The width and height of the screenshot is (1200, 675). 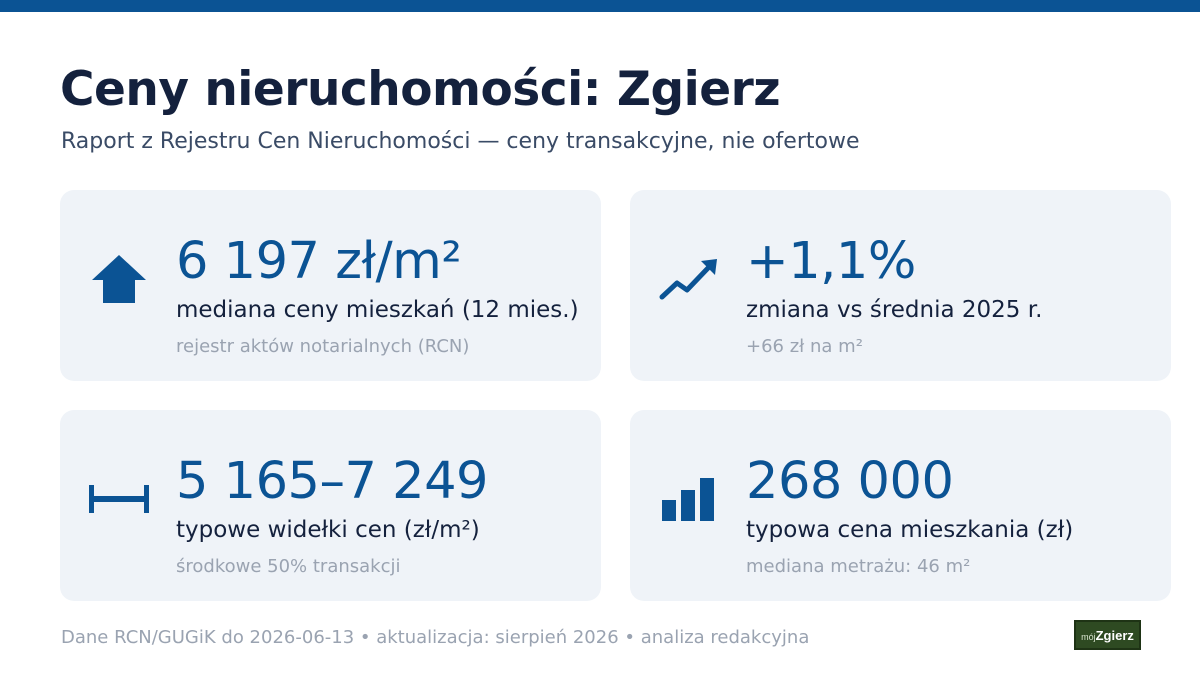 What do you see at coordinates (689, 499) in the screenshot?
I see `bar-chart-icon` at bounding box center [689, 499].